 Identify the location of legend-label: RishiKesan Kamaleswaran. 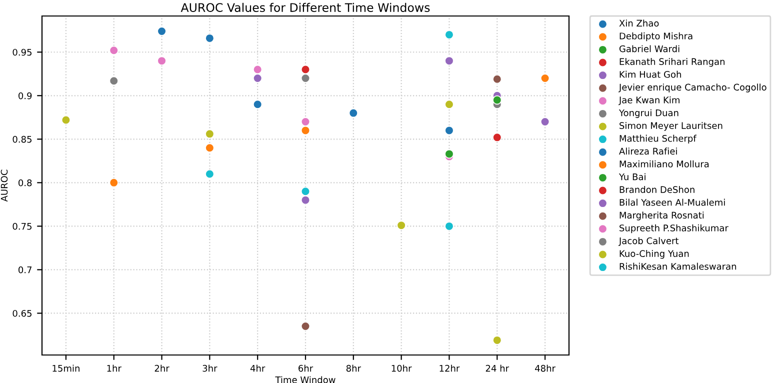
(678, 266).